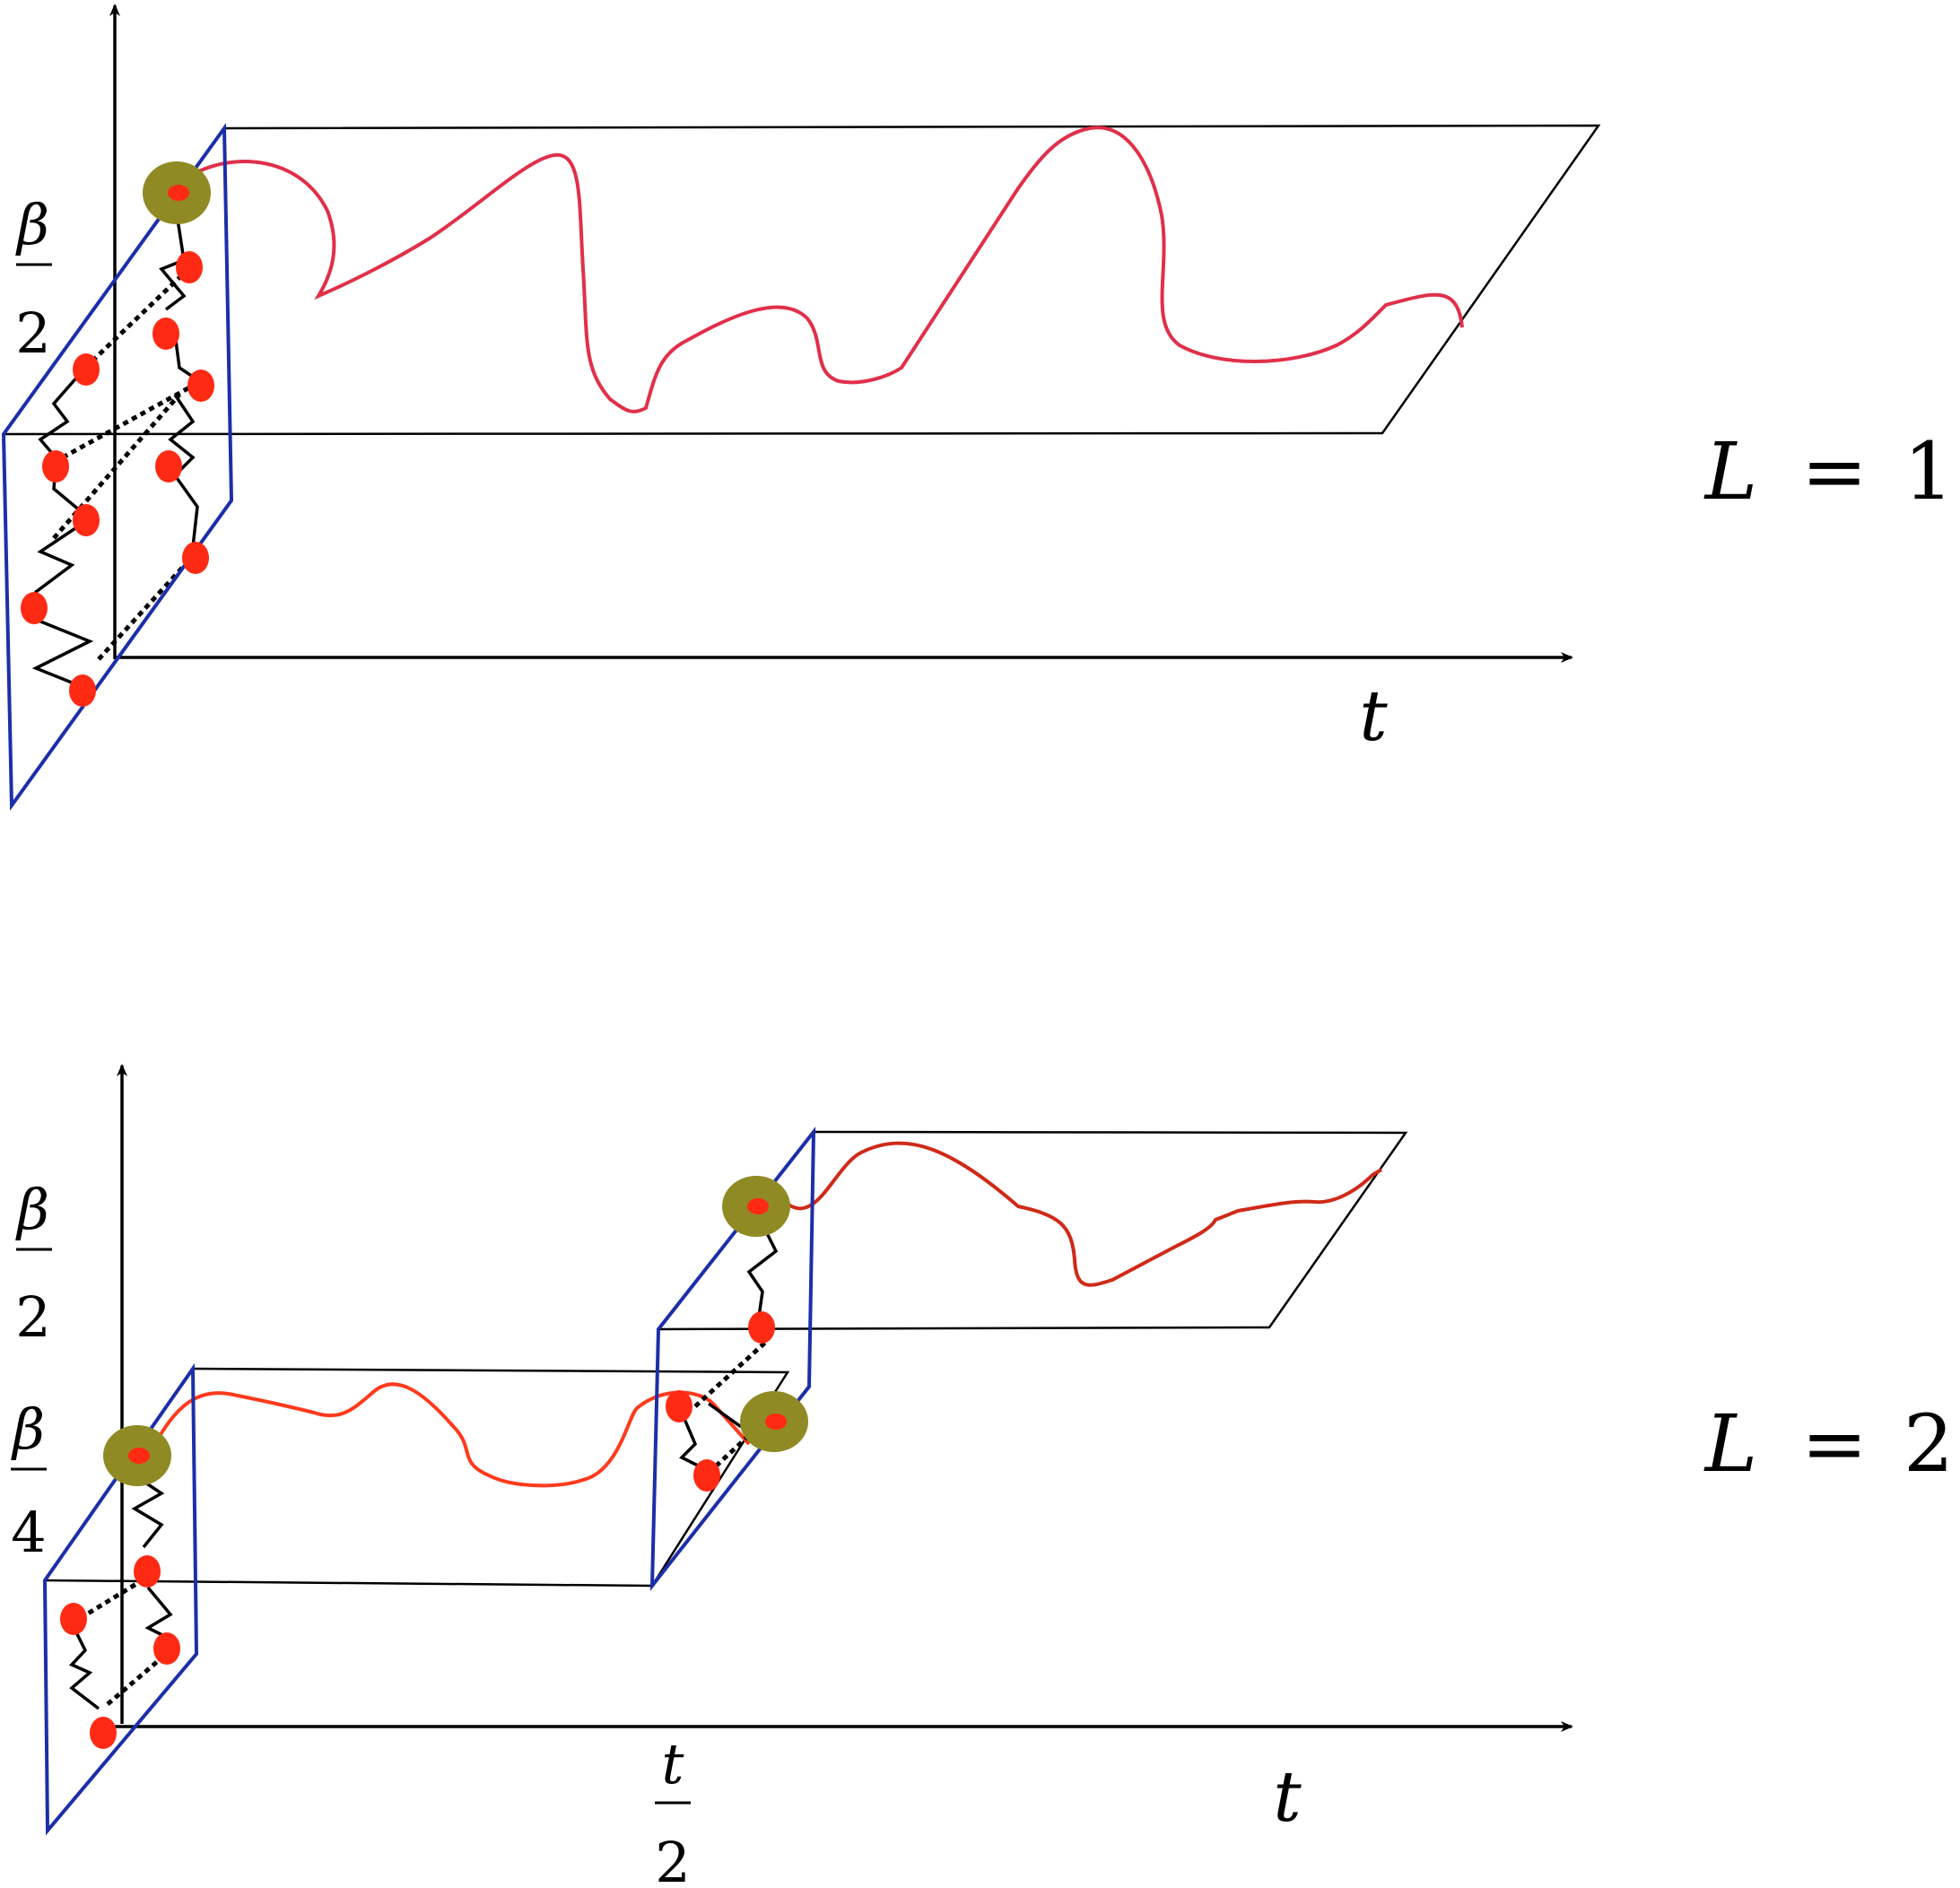 The image size is (1960, 1888). I want to click on t-half-num: t, so click(673, 1764).